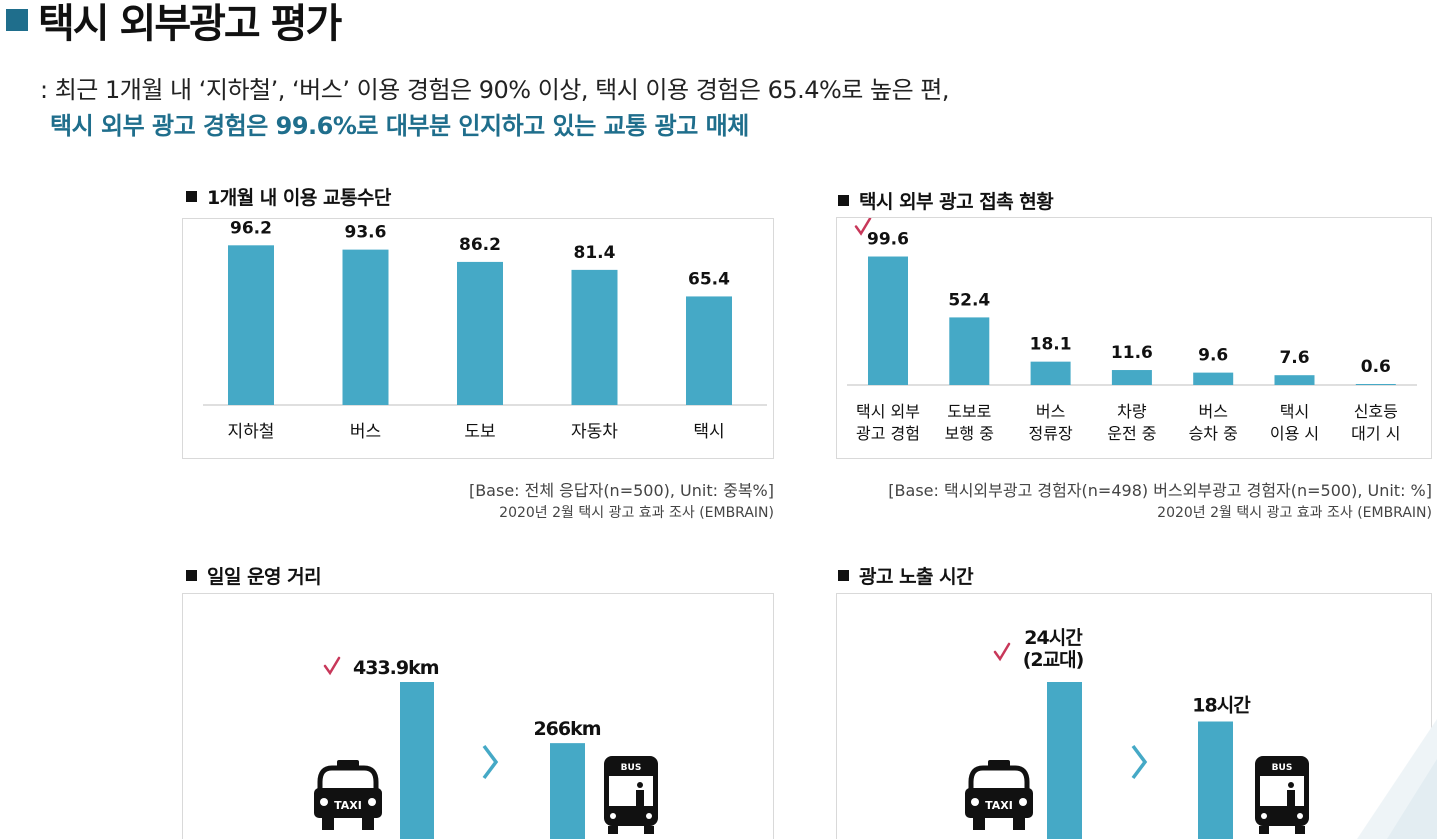 This screenshot has height=839, width=1437. I want to click on chart1-category-label: 도보, so click(479, 432).